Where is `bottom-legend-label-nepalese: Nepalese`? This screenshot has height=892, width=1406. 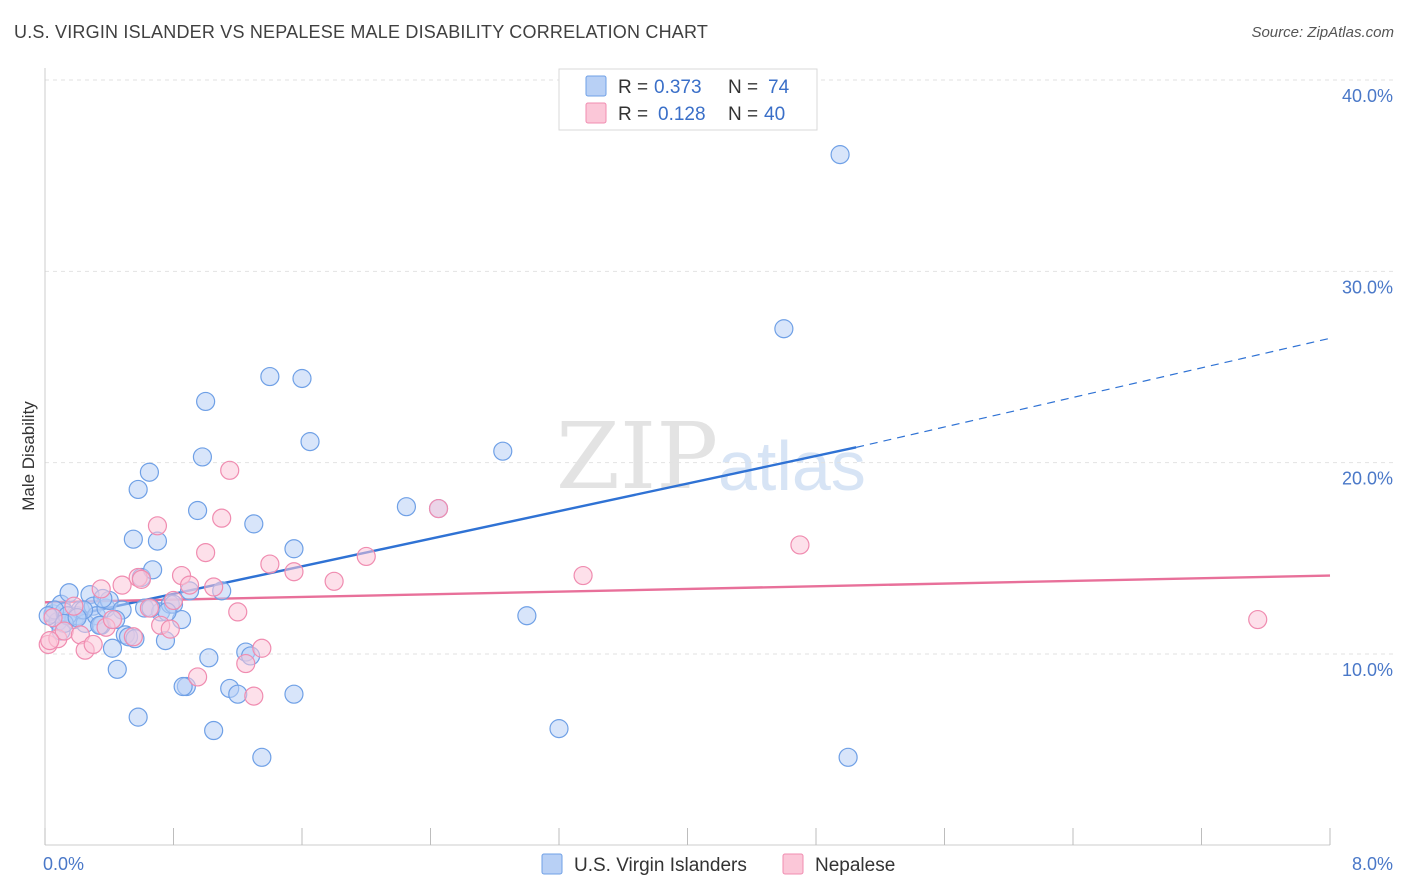 bottom-legend-label-nepalese: Nepalese is located at coordinates (855, 865).